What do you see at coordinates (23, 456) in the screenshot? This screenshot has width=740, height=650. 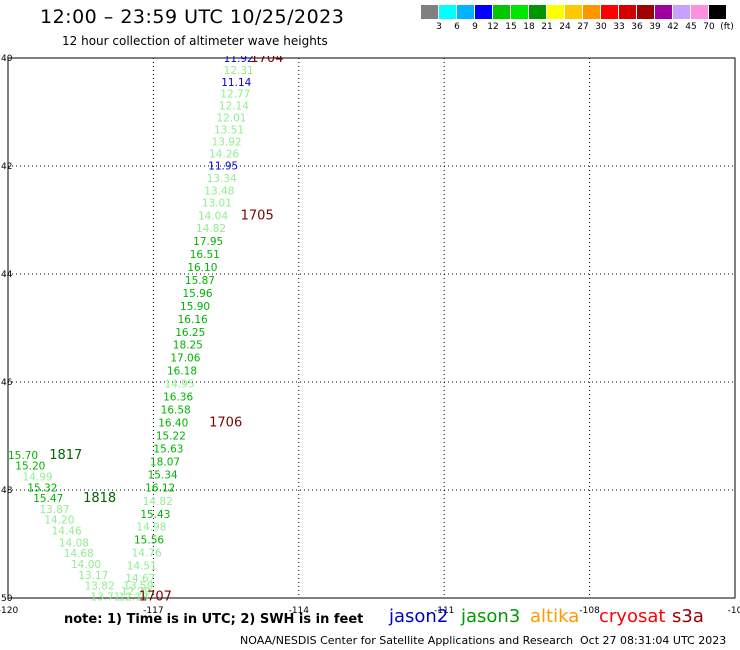 I see `wave-height-point: 15.70` at bounding box center [23, 456].